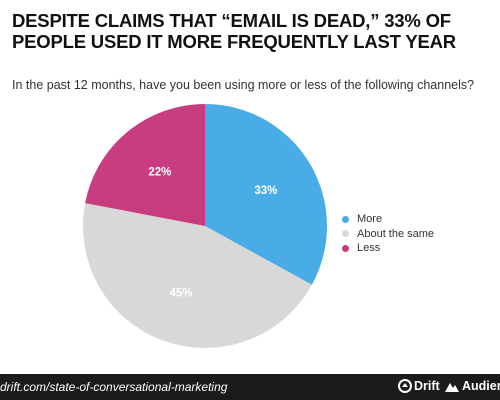 Image resolution: width=500 pixels, height=400 pixels. Describe the element at coordinates (452, 387) in the screenshot. I see `audience-logo-icon` at that location.